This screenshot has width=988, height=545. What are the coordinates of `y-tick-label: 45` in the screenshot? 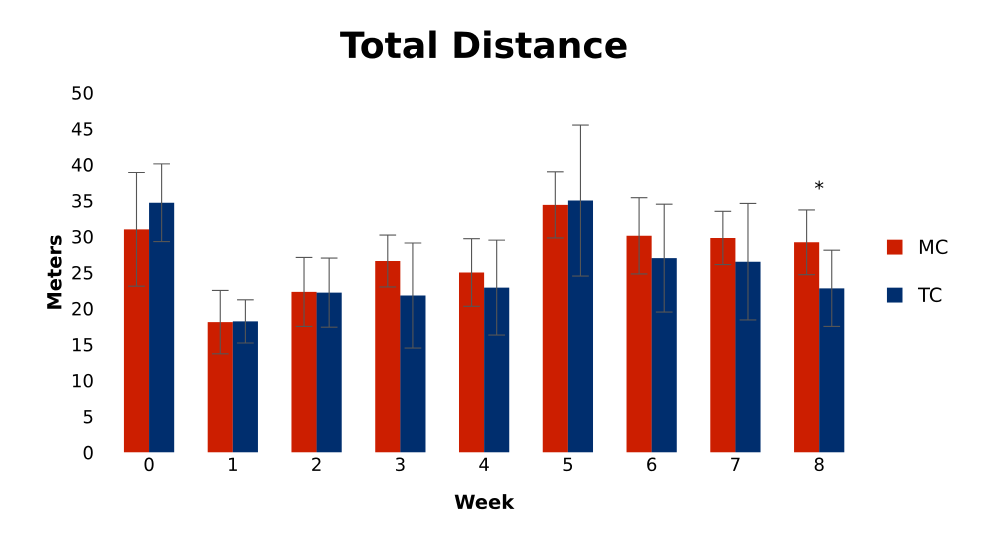 It's located at (82, 129).